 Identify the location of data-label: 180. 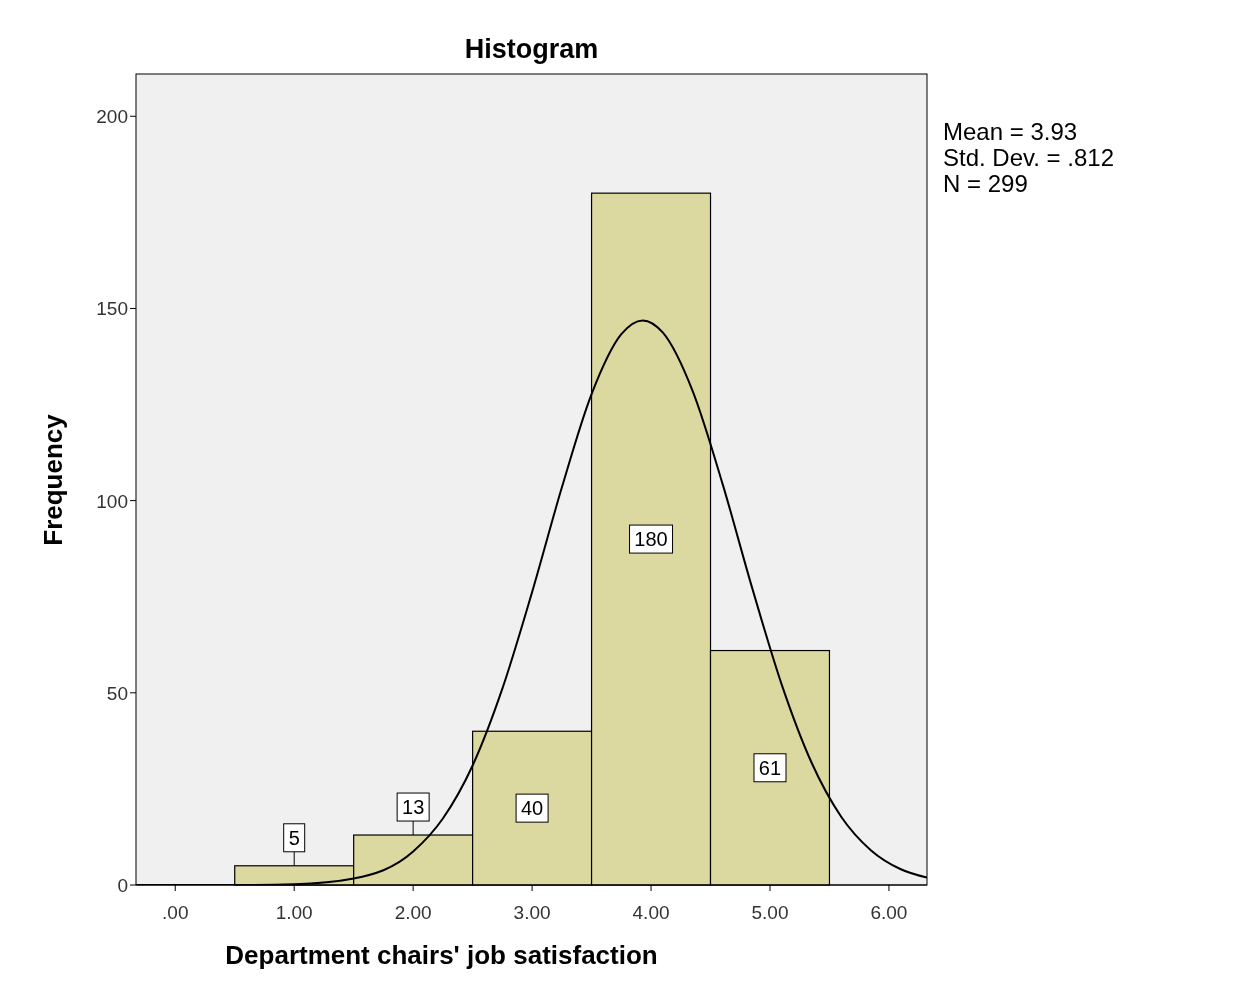
(651, 539).